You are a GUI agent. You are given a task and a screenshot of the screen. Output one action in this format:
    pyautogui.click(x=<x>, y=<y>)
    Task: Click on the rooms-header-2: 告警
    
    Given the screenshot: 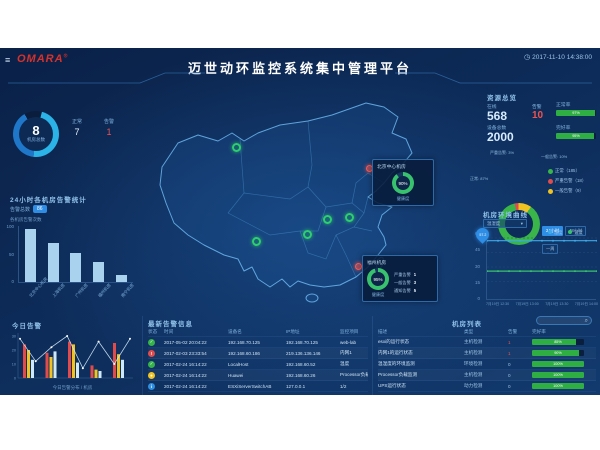 What is the action you would take?
    pyautogui.click(x=513, y=331)
    